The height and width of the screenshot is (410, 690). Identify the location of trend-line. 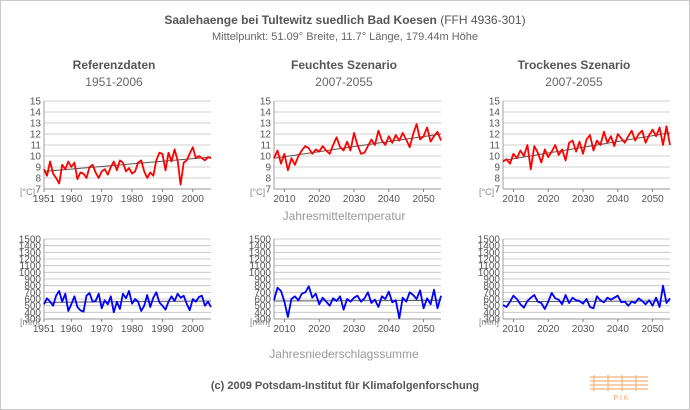
(357, 300).